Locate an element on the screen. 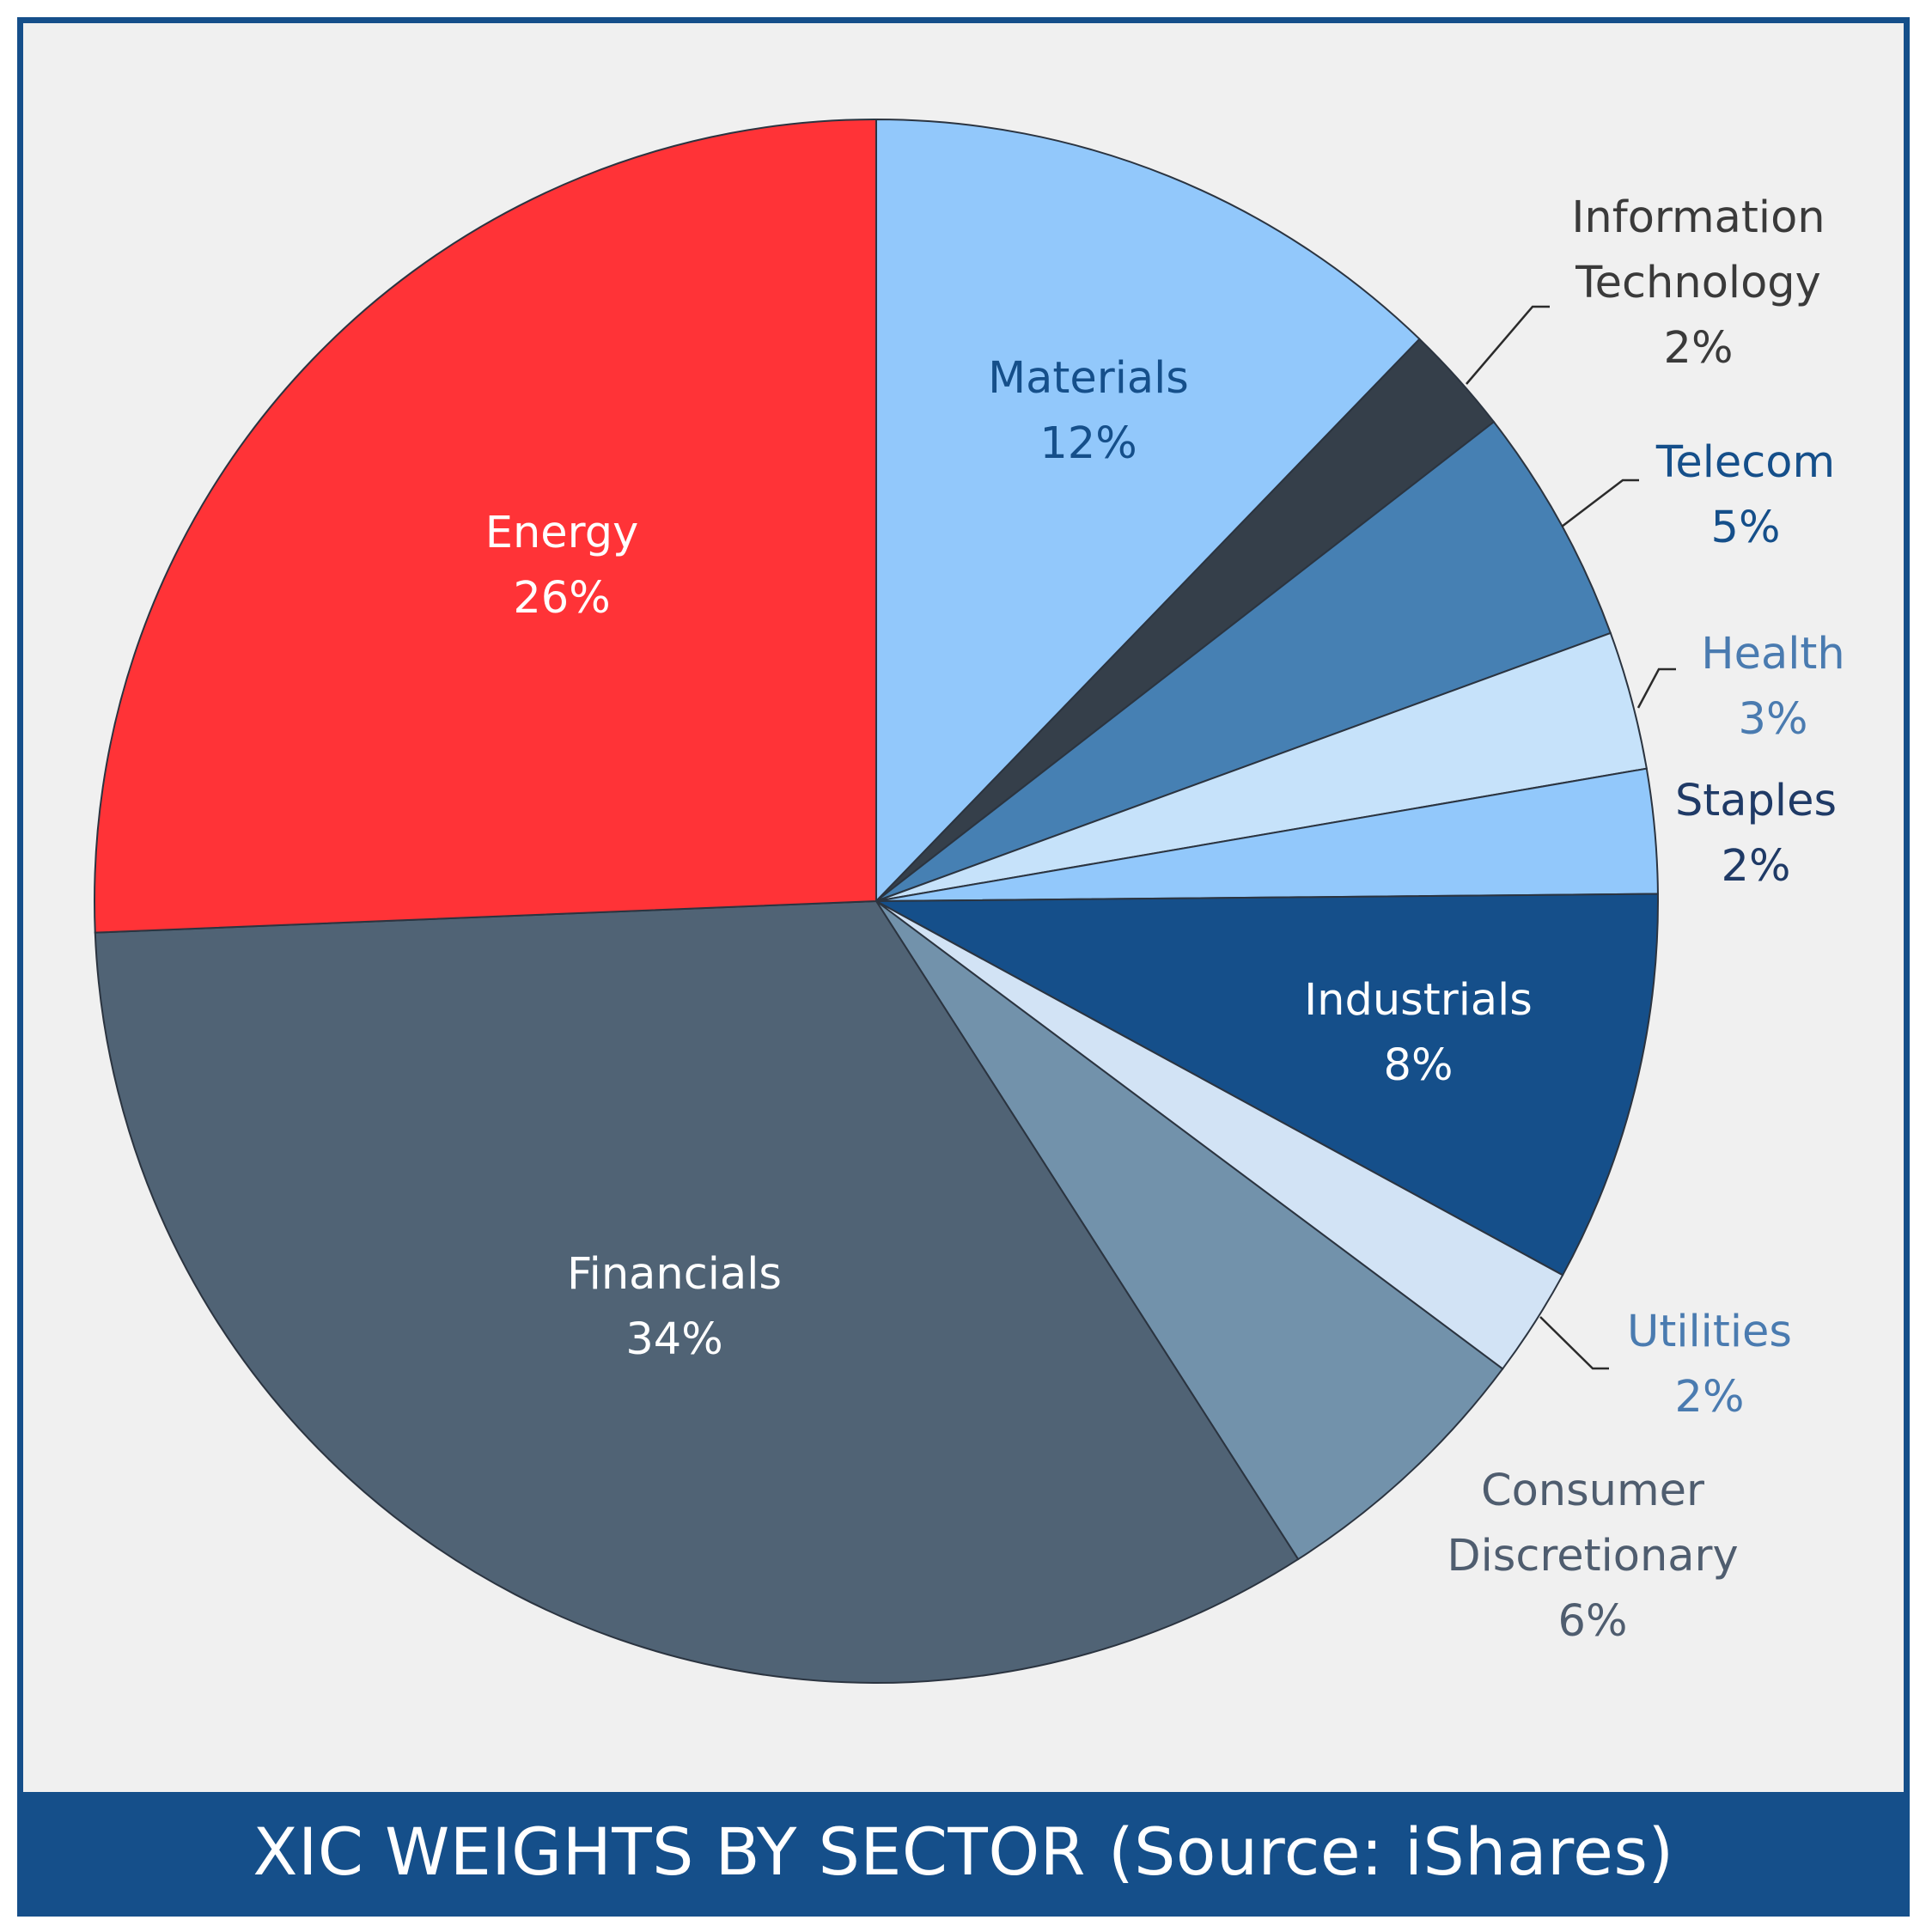 This screenshot has height=1932, width=1932. slice-label-information-technology: Information Technology 2% is located at coordinates (1698, 283).